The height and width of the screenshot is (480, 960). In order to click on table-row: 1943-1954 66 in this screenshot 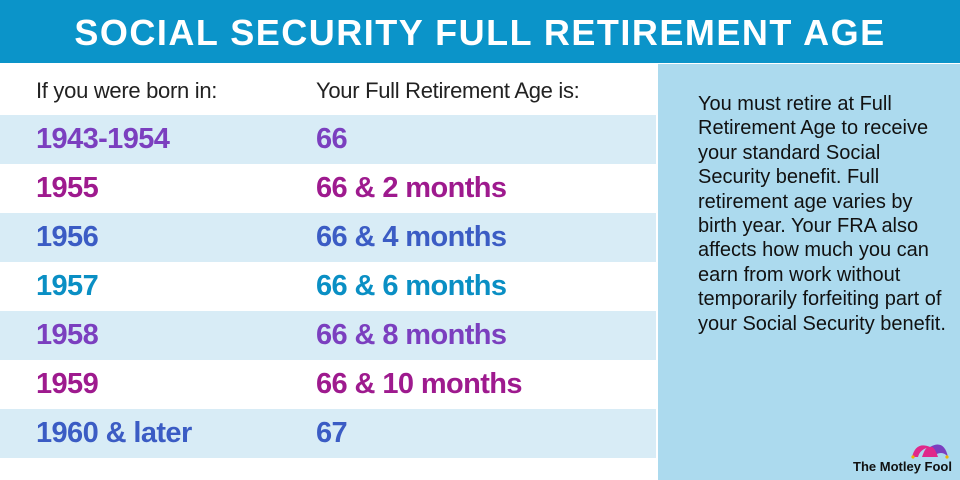, I will do `click(328, 139)`.